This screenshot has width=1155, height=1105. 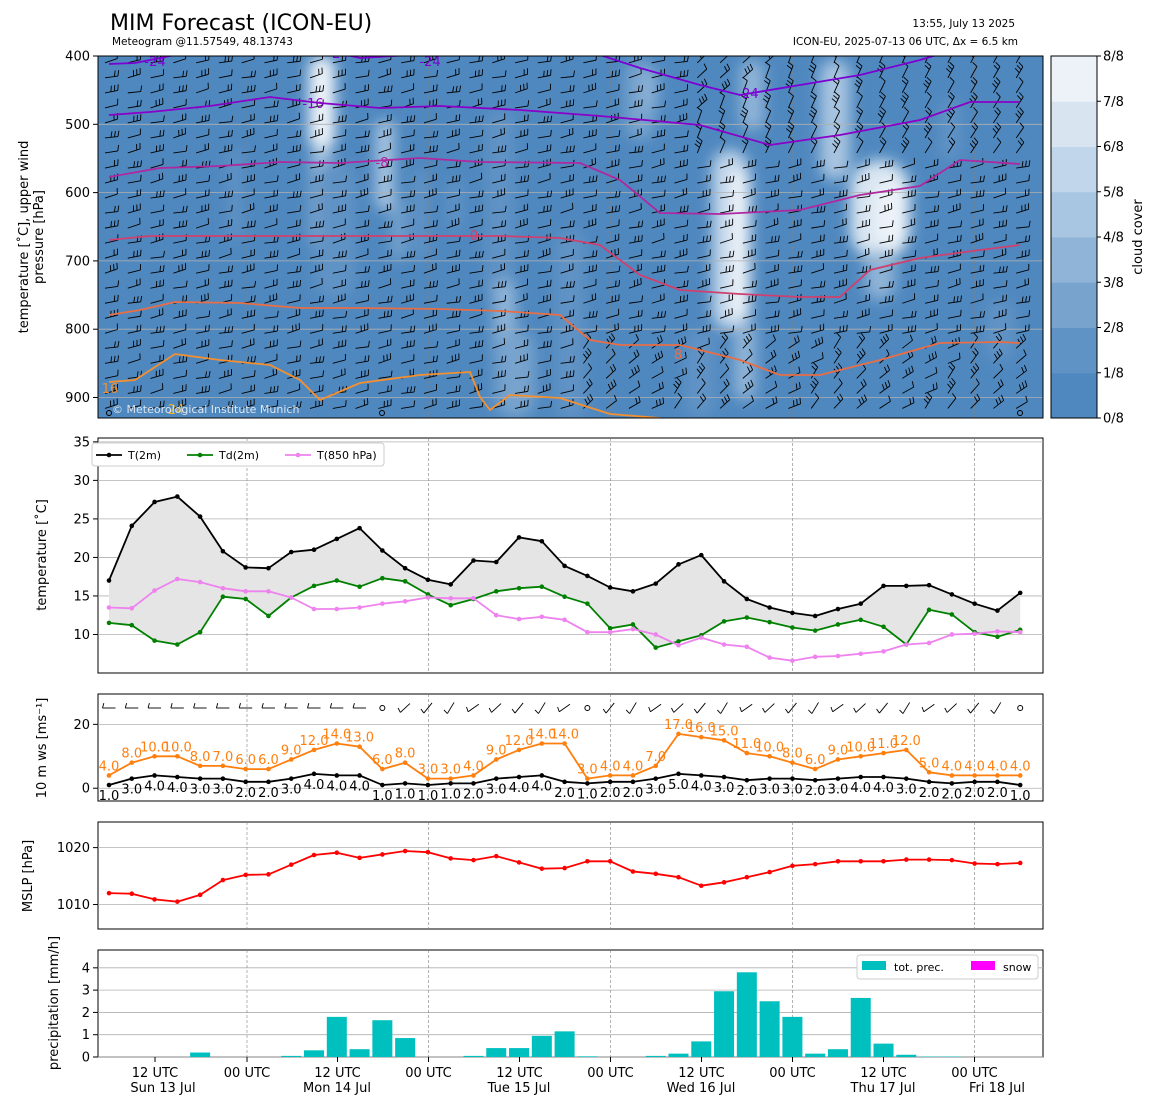 I want to click on mslp-point, so click(x=451, y=858).